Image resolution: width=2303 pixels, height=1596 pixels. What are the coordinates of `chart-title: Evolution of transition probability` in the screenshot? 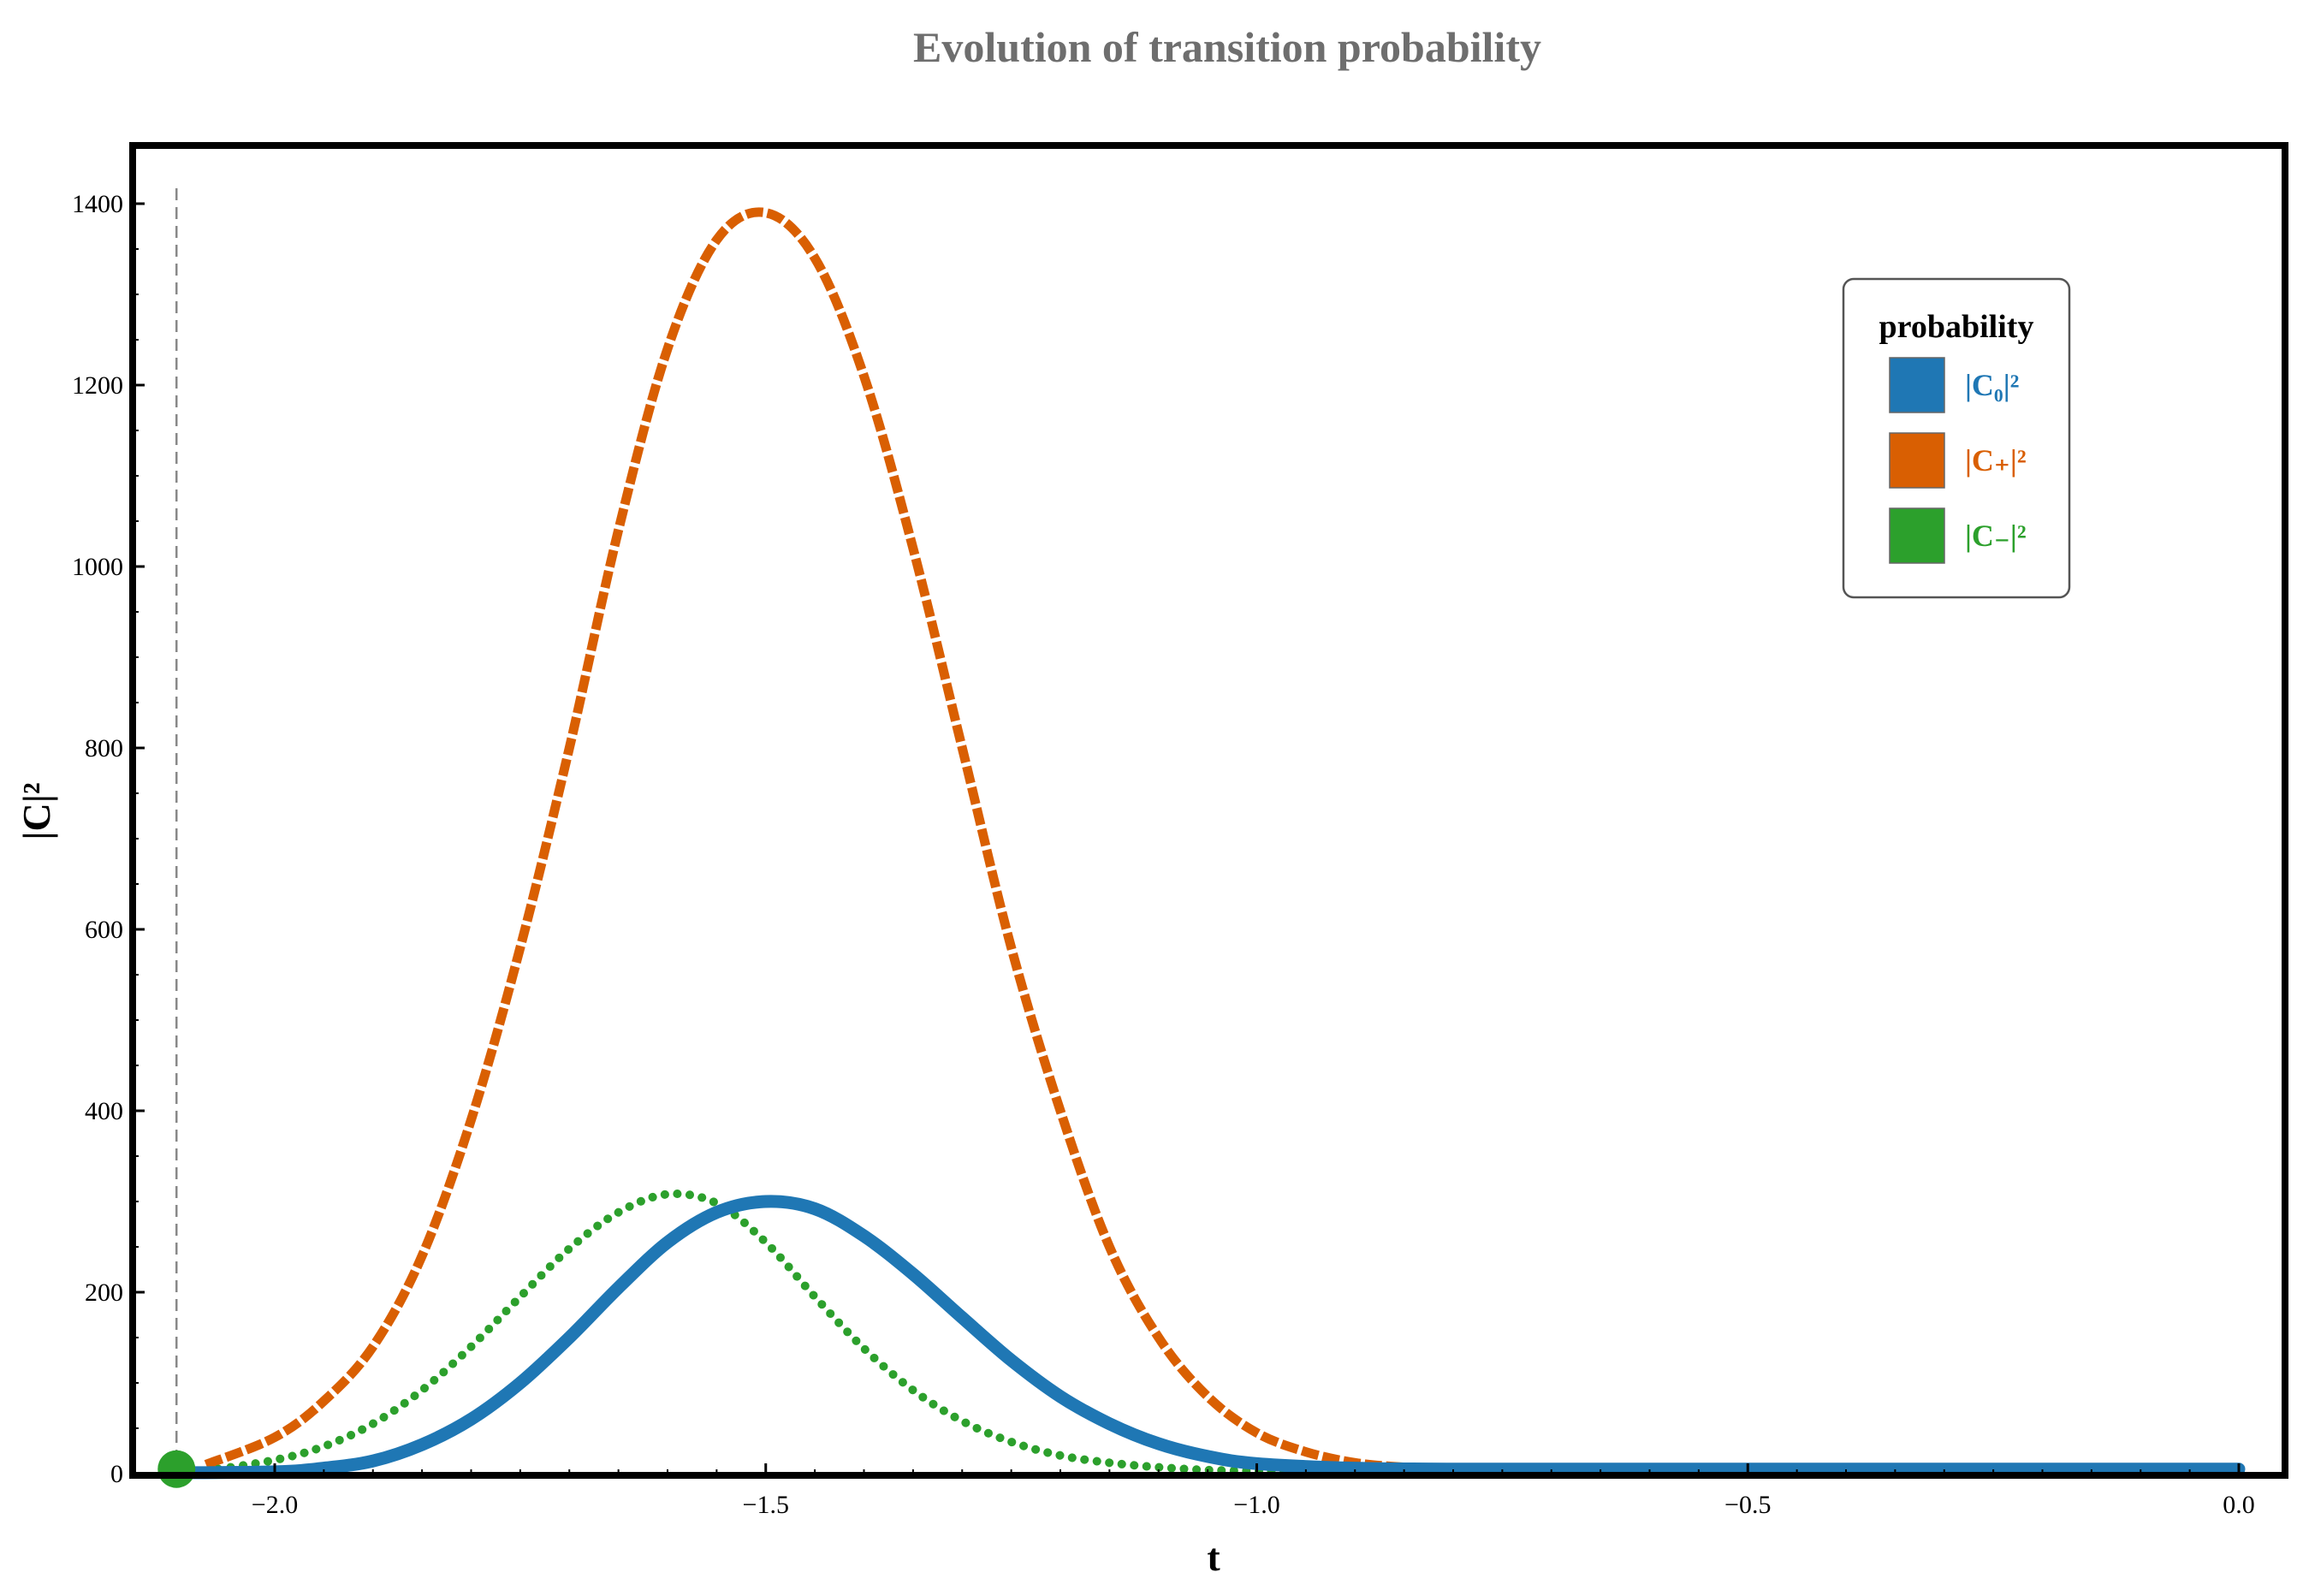 It's located at (1227, 47).